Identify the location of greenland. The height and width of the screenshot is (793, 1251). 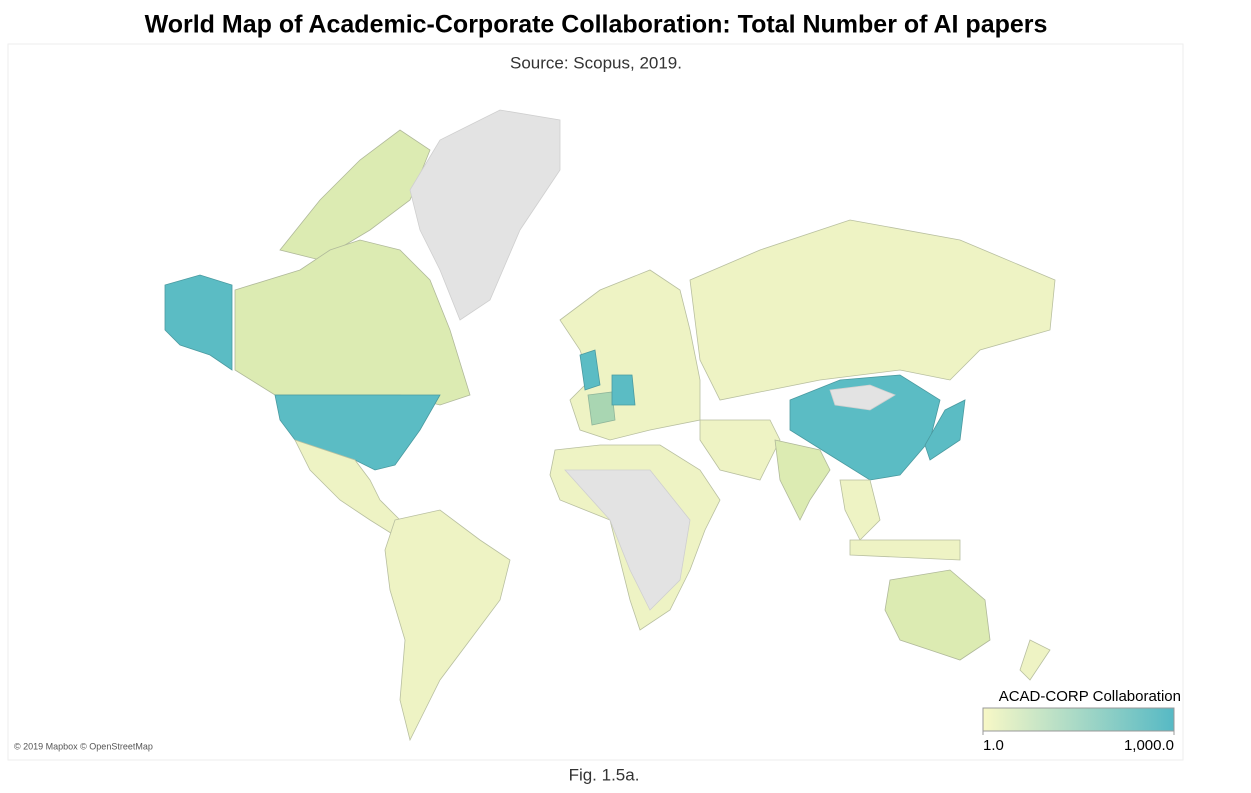
(485, 215).